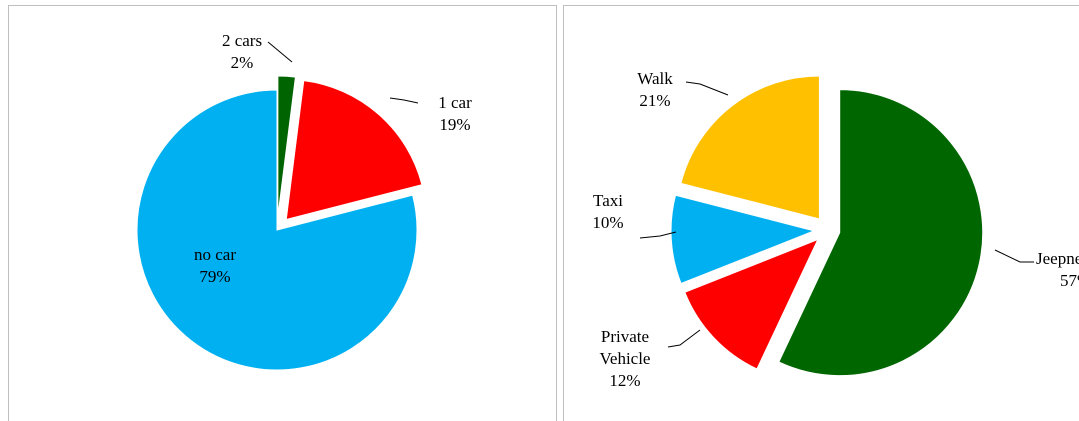 The width and height of the screenshot is (1079, 421). I want to click on data-label: Private Vehicle 12%, so click(625, 359).